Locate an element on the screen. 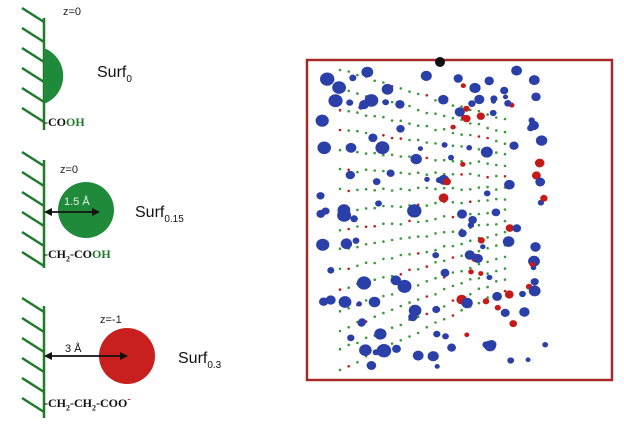  z-label-2: z=0 is located at coordinates (69, 170).